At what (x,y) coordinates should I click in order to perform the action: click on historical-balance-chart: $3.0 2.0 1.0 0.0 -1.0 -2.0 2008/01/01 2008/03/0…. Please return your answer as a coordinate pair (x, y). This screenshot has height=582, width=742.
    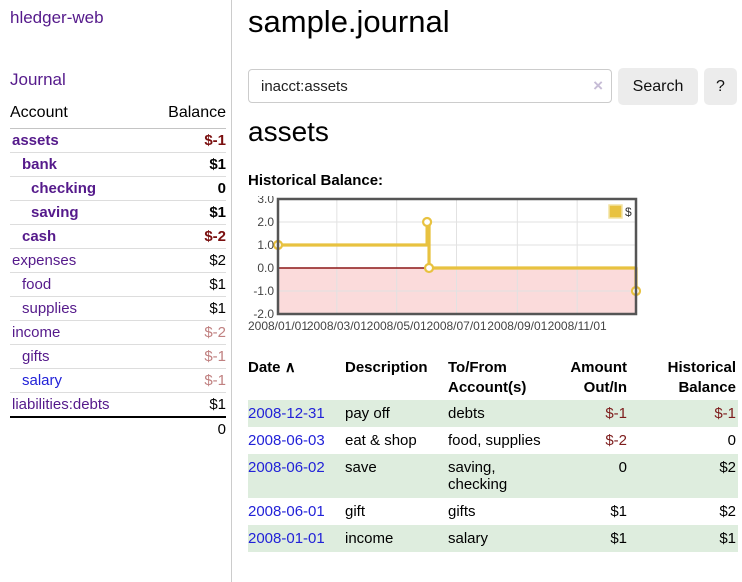
    Looking at the image, I should click on (445, 269).